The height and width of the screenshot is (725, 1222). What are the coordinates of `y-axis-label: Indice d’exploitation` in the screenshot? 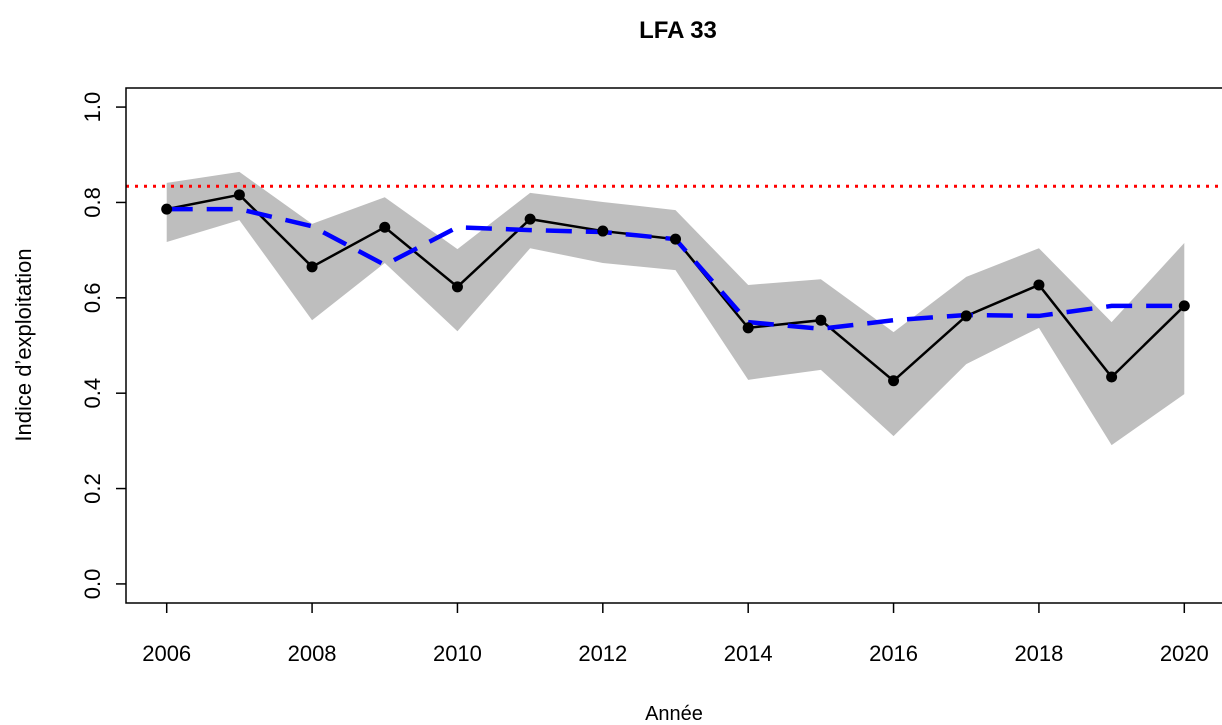 It's located at (23, 344).